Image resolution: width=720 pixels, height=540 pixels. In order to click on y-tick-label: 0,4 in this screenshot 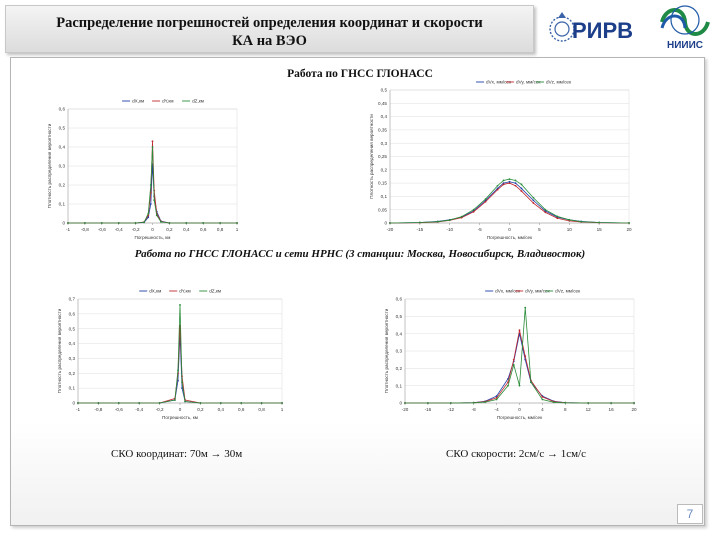, I will do `click(384, 116)`.